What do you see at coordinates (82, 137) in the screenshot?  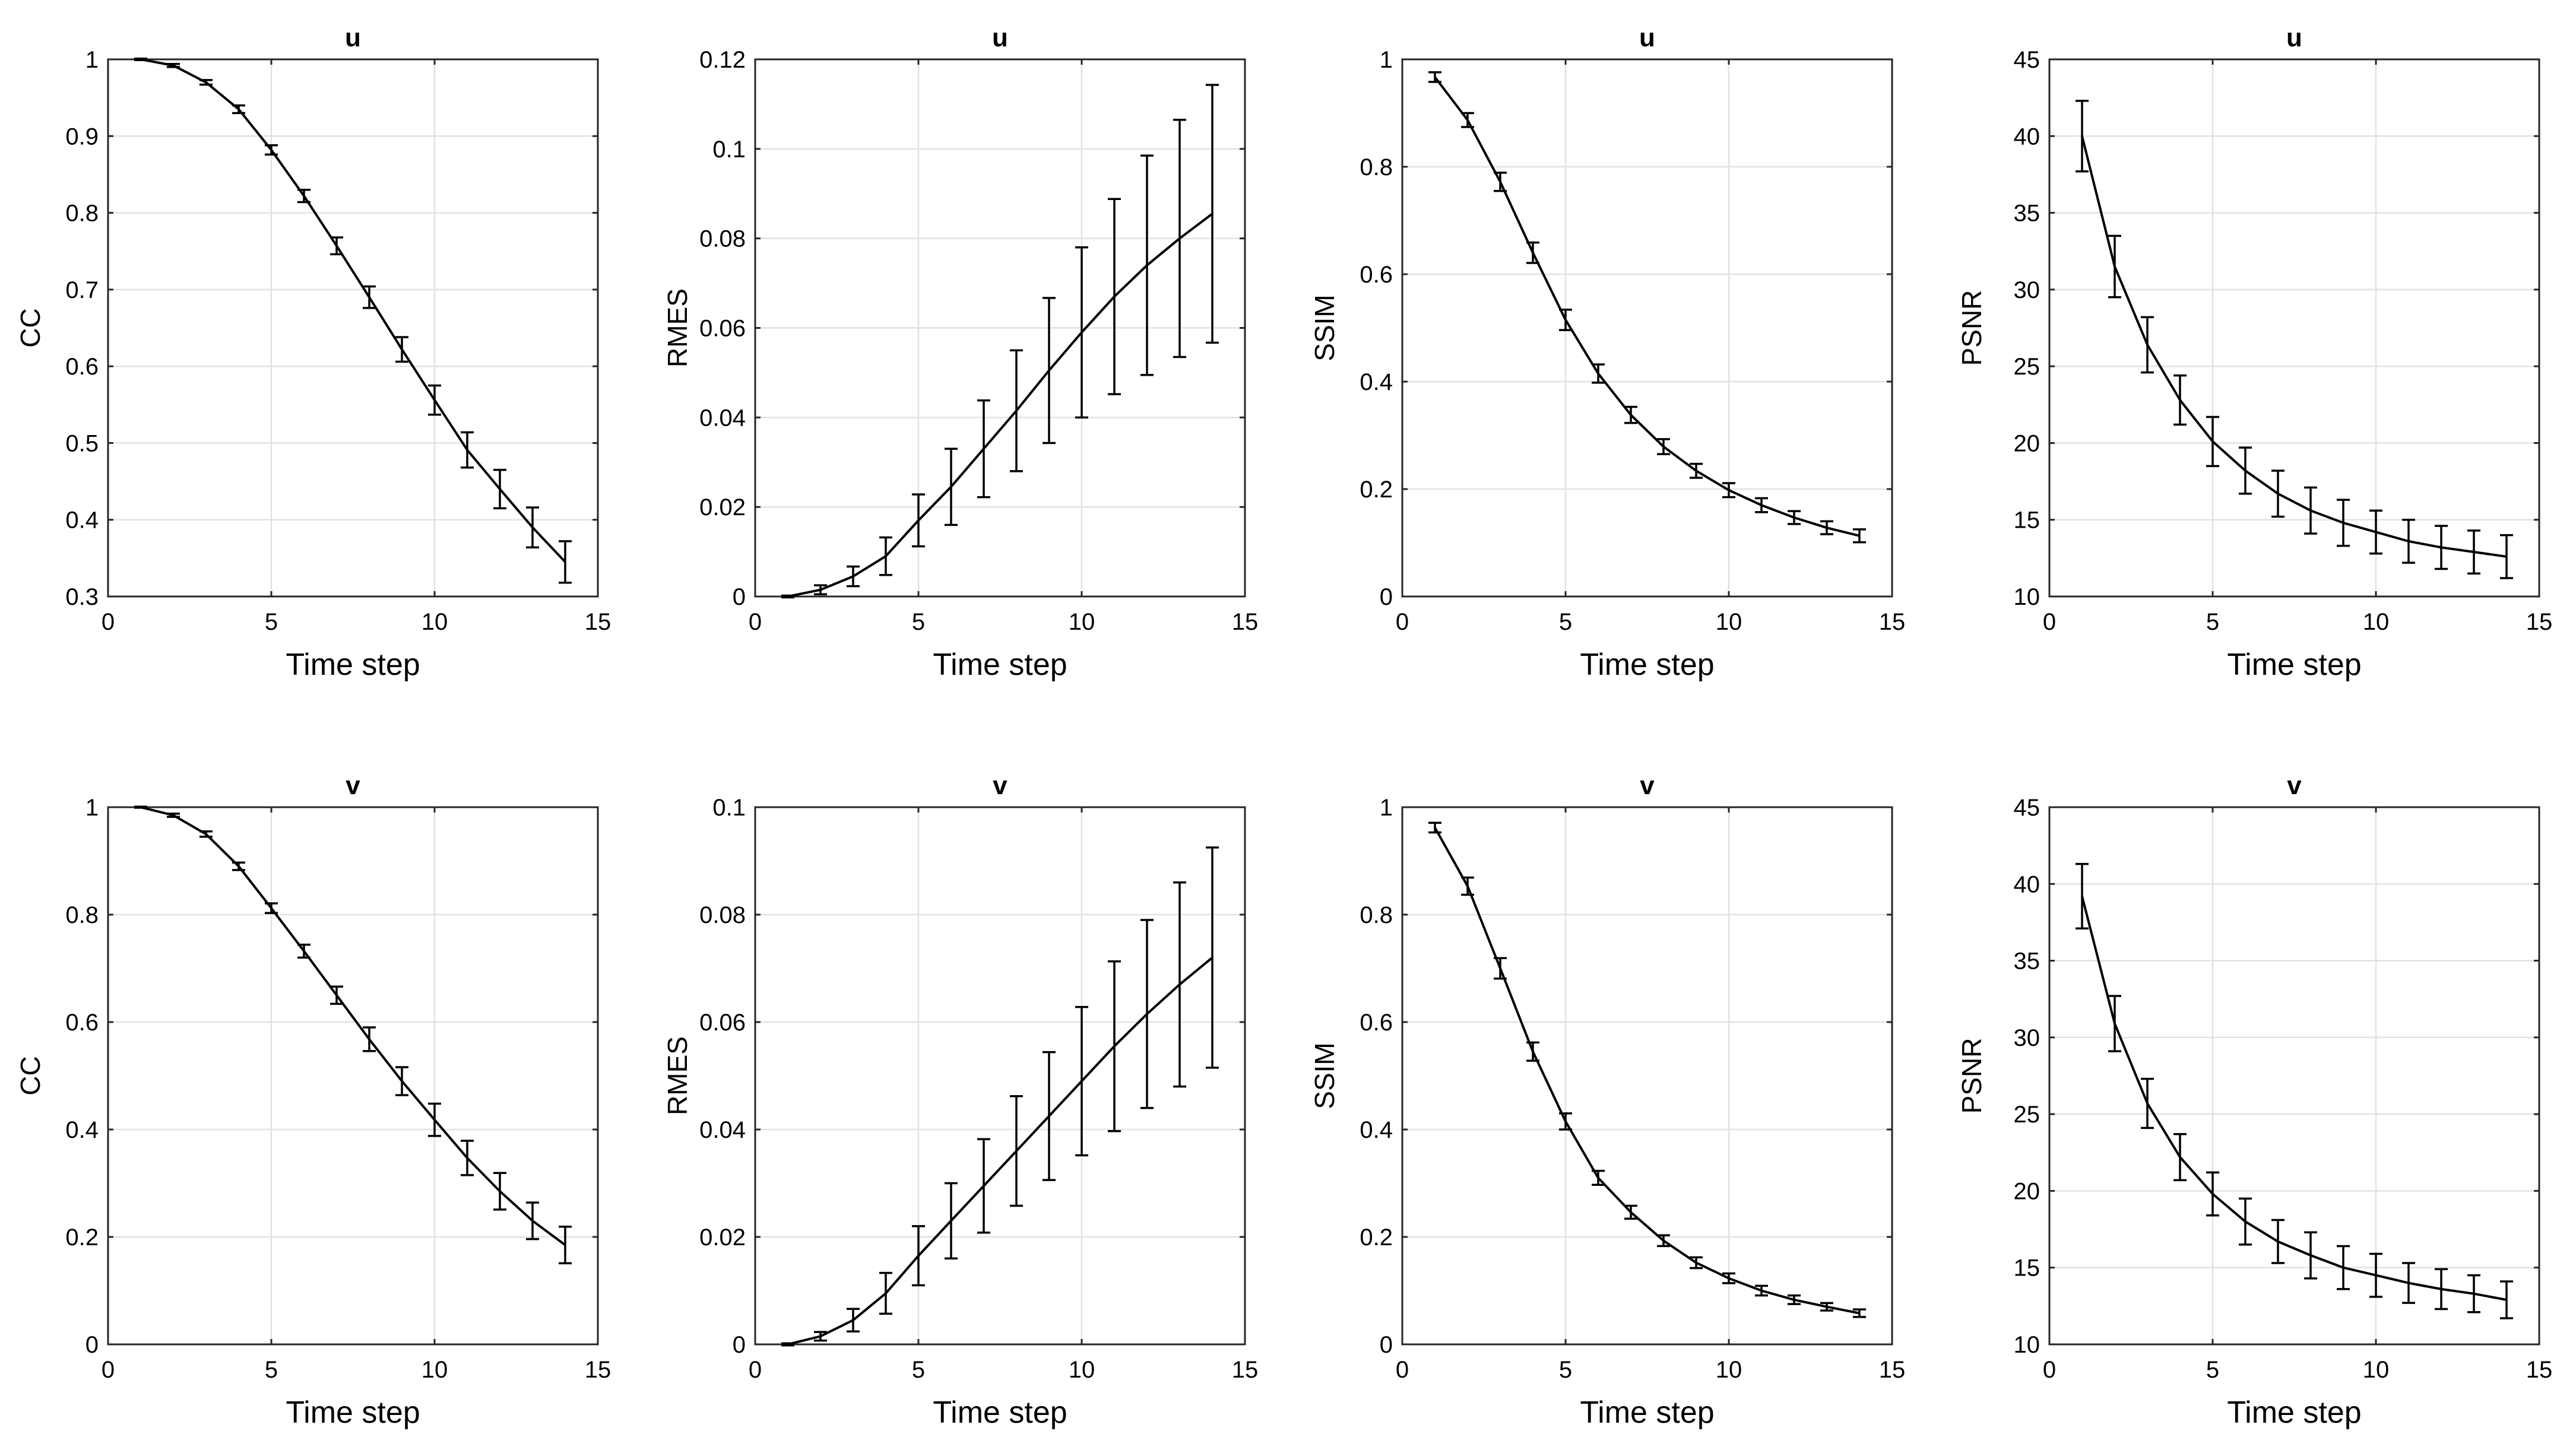 I see `y-tick-label: 0.9` at bounding box center [82, 137].